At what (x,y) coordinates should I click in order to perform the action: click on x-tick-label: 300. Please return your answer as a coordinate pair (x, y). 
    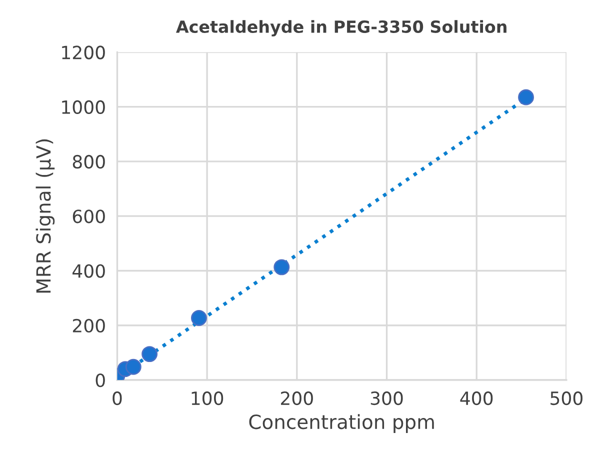
    Looking at the image, I should click on (386, 398).